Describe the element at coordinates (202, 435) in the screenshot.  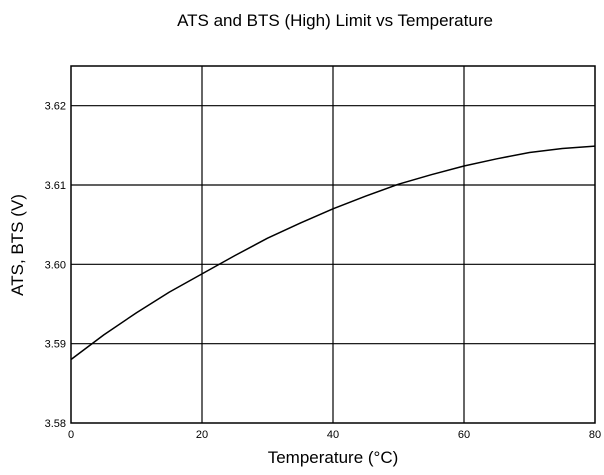
I see `x-tick-label: 20` at that location.